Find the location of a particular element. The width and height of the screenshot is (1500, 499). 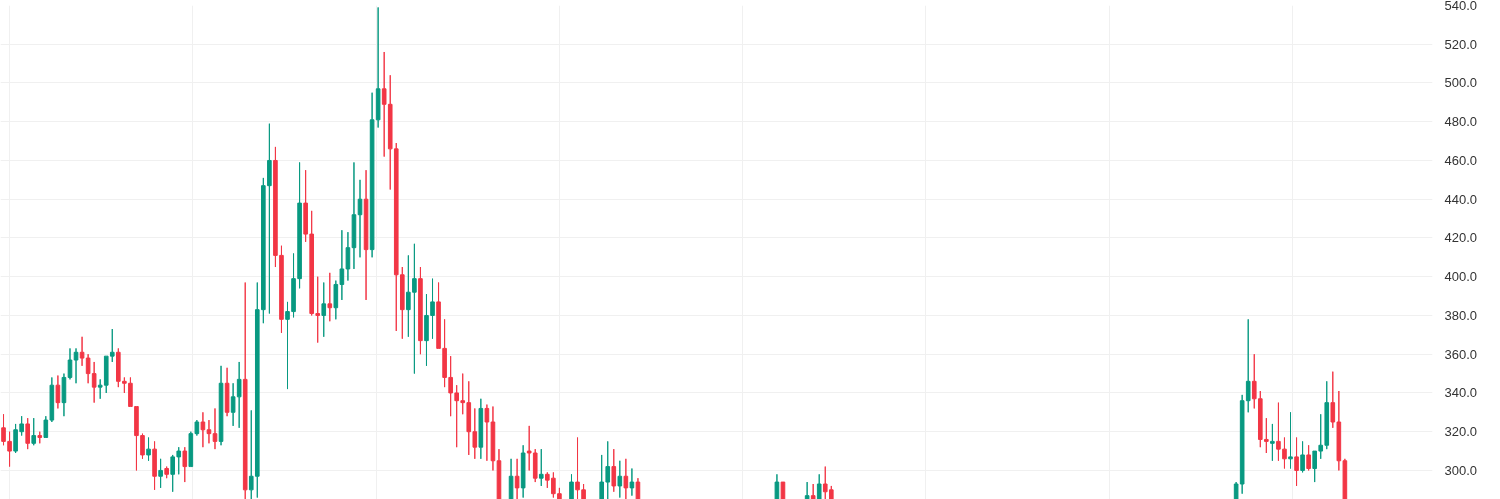

y-tick-label: 460.0 is located at coordinates (1461, 160).